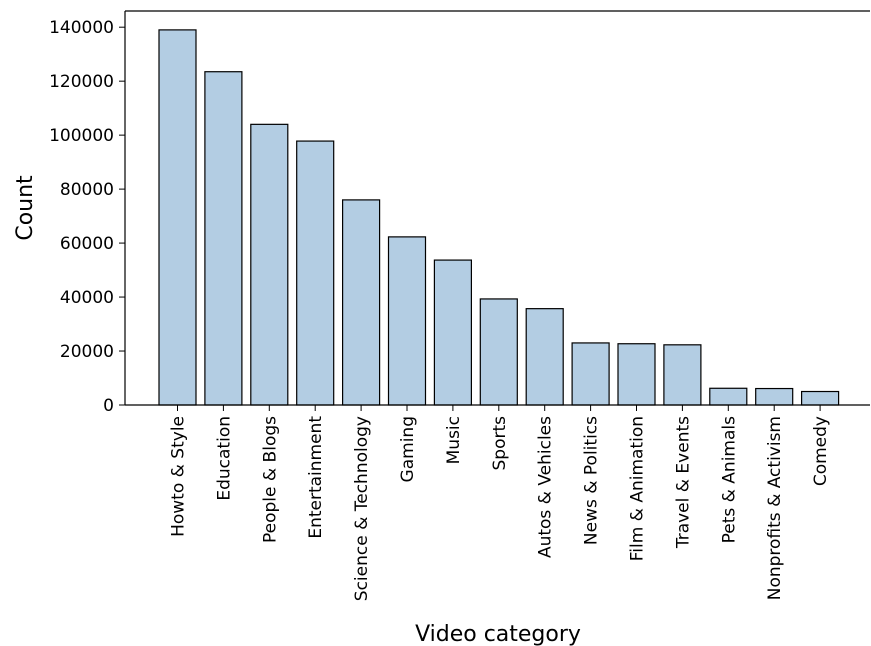  I want to click on x-tick-label-11: Travel & Events, so click(683, 482).